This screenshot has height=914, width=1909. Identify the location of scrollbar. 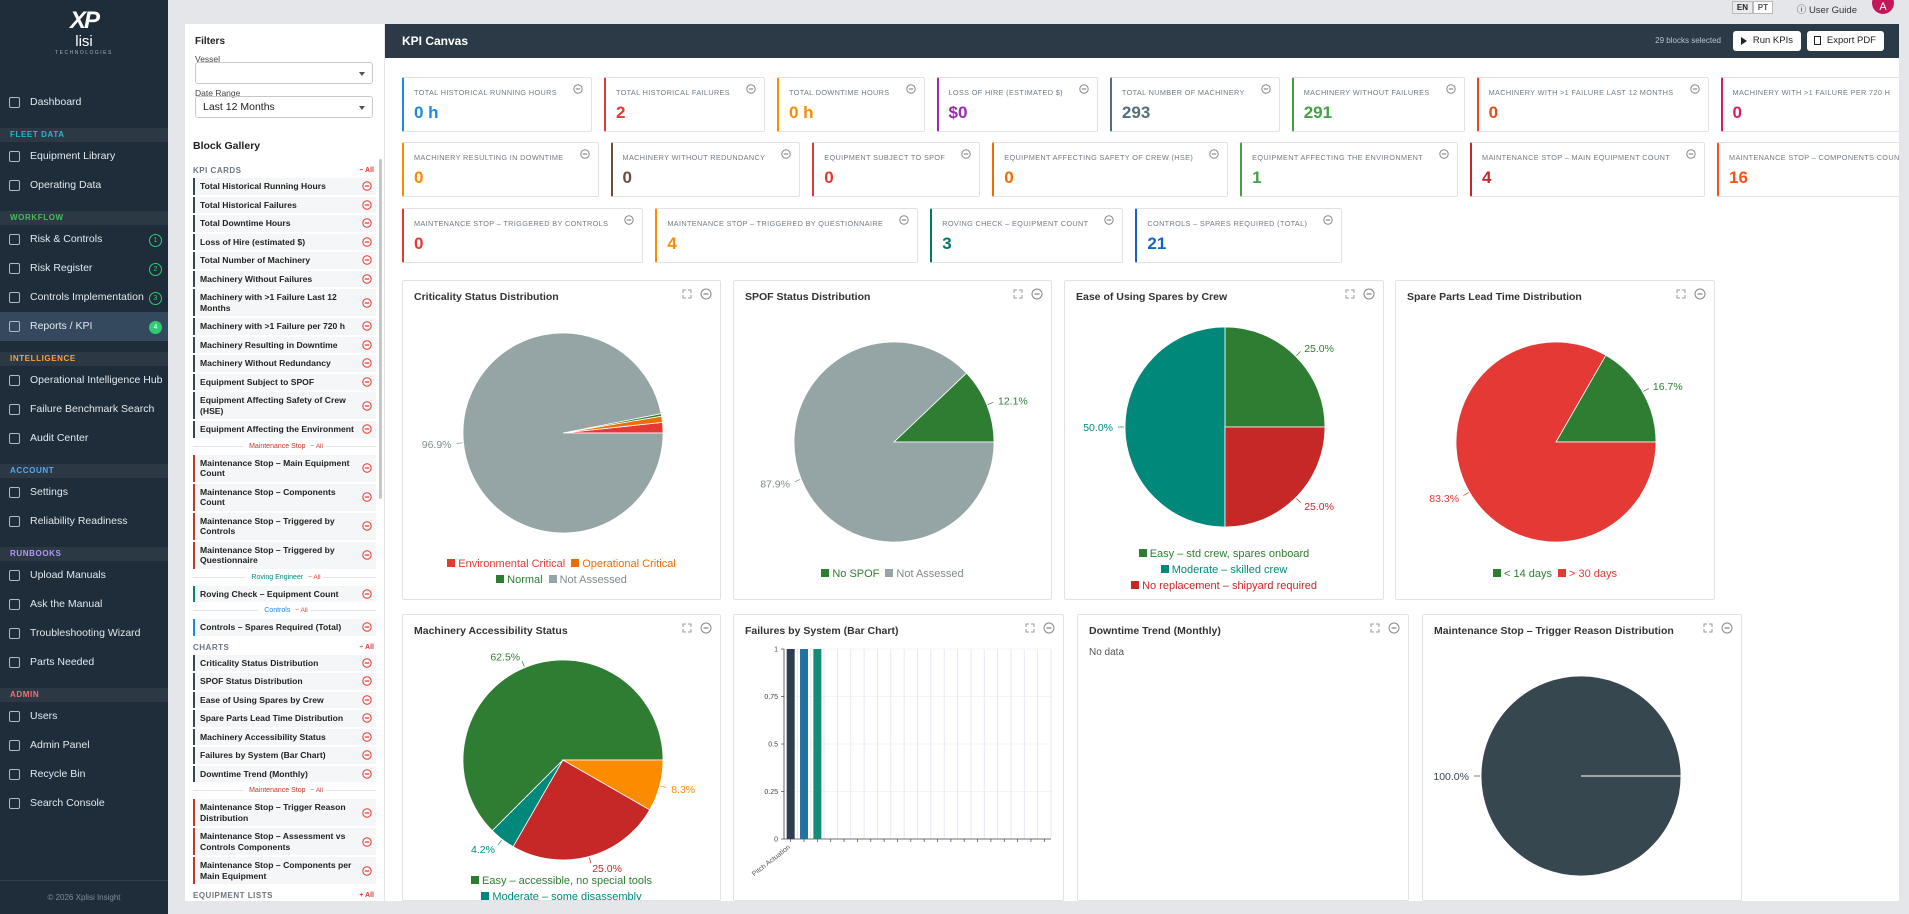
(380, 329).